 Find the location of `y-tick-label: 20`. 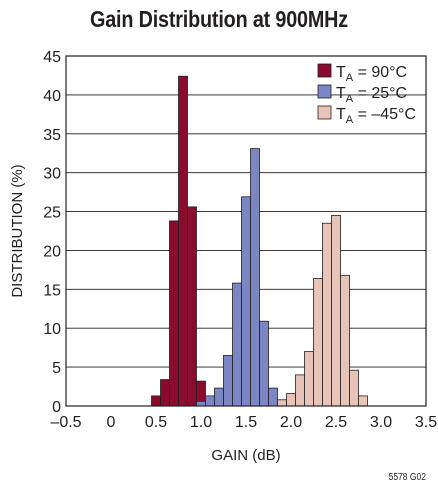

y-tick-label: 20 is located at coordinates (52, 251).